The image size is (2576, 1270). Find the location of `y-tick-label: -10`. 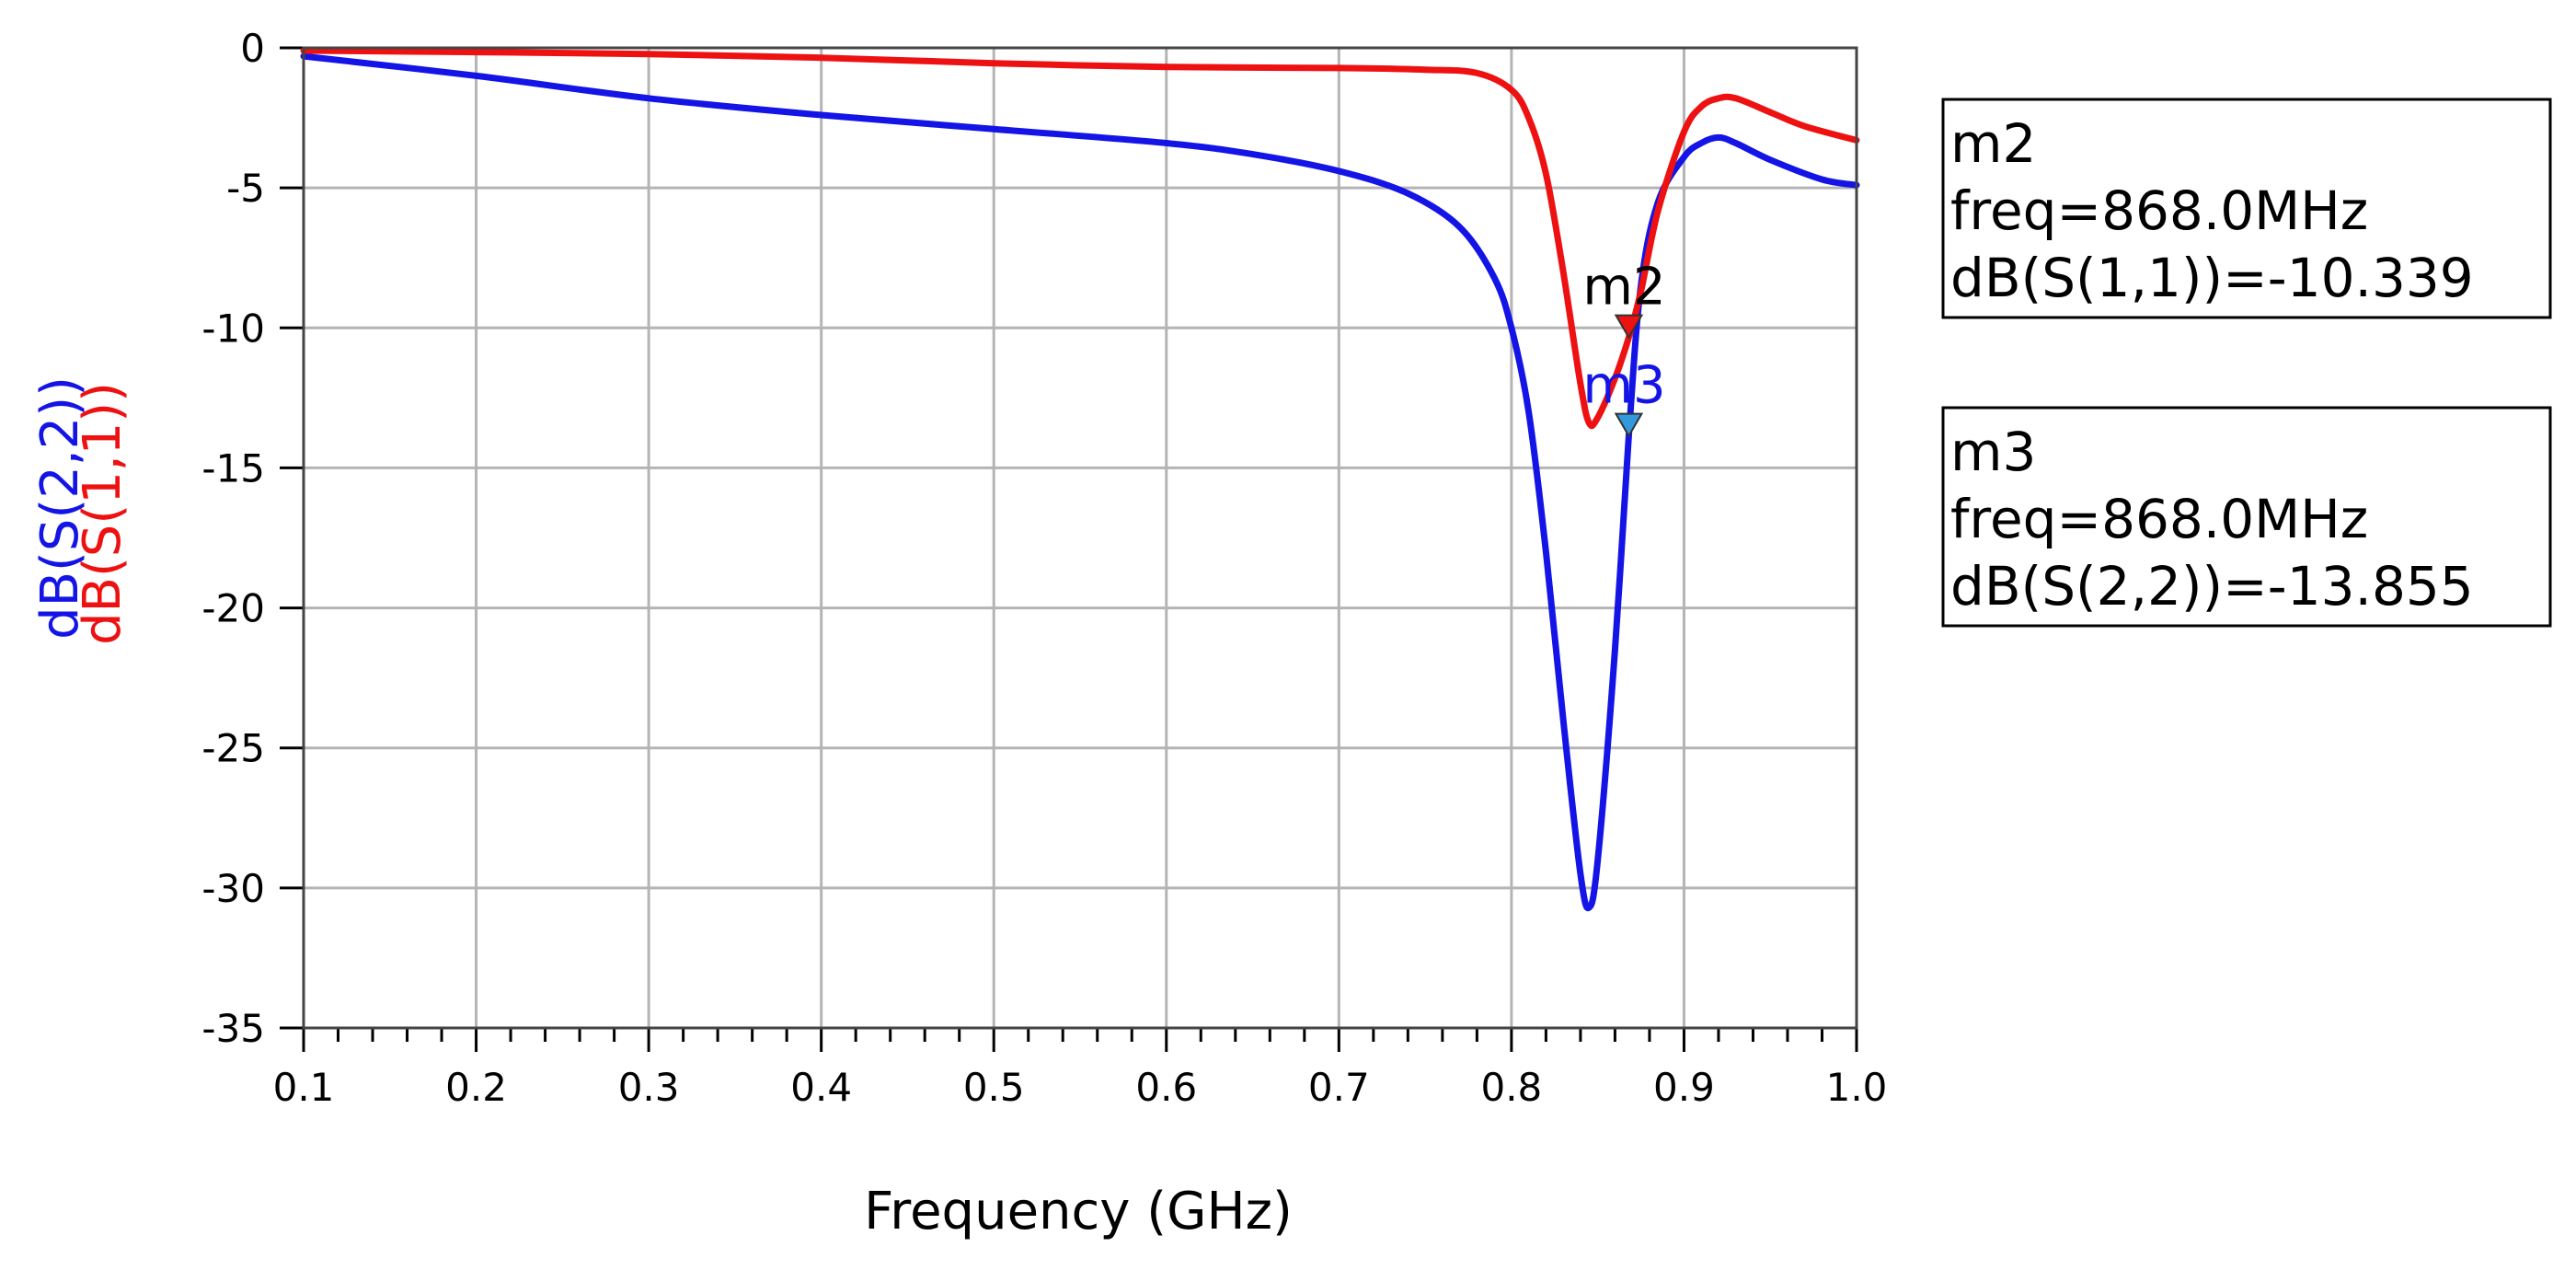

y-tick-label: -10 is located at coordinates (233, 328).